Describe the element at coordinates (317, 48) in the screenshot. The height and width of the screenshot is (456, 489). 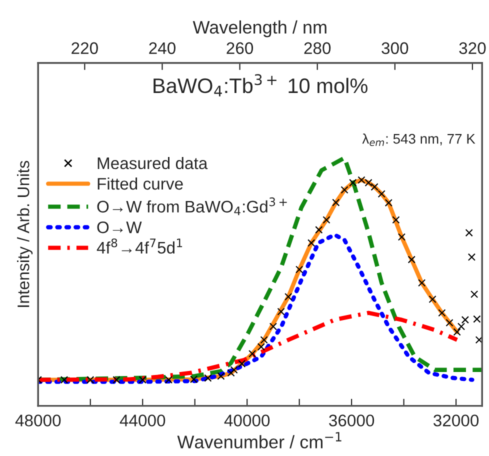
I see `x2-tick-label: 280` at that location.